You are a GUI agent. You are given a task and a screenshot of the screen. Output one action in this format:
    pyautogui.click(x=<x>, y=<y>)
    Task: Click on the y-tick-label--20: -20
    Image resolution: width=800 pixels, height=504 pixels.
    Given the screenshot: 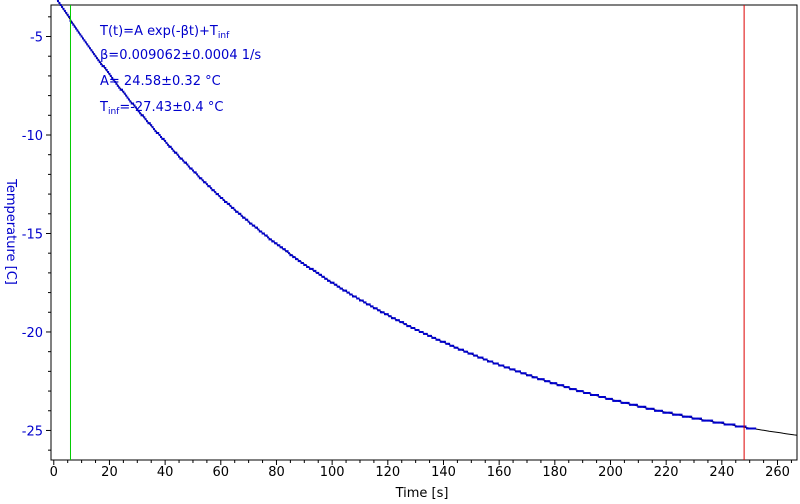 What is the action you would take?
    pyautogui.click(x=32, y=333)
    